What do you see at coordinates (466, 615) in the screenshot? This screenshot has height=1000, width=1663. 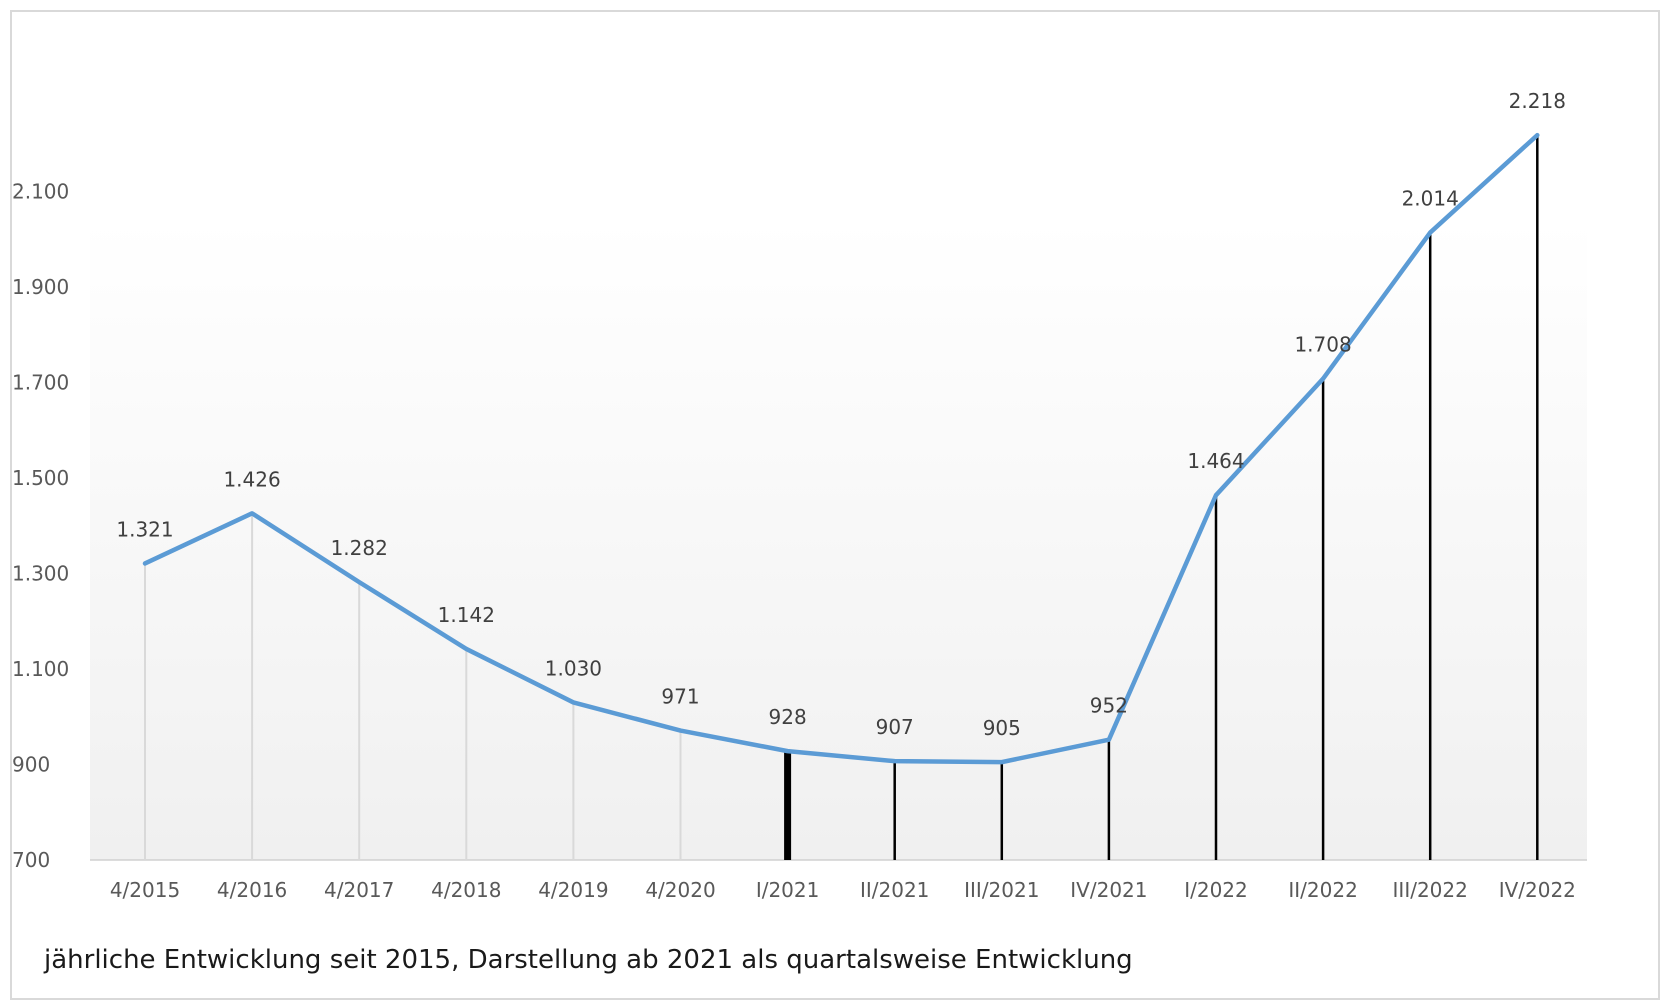 I see `data-label: 1.142` at bounding box center [466, 615].